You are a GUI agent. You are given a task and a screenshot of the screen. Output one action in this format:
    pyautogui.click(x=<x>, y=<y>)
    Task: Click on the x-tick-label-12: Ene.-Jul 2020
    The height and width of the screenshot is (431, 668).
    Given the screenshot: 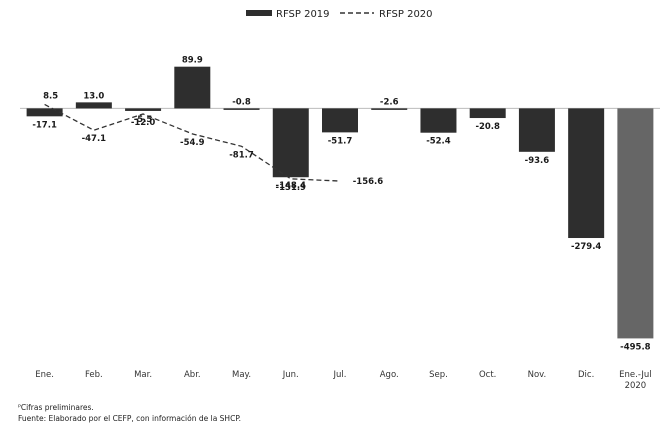 What is the action you would take?
    pyautogui.click(x=635, y=380)
    